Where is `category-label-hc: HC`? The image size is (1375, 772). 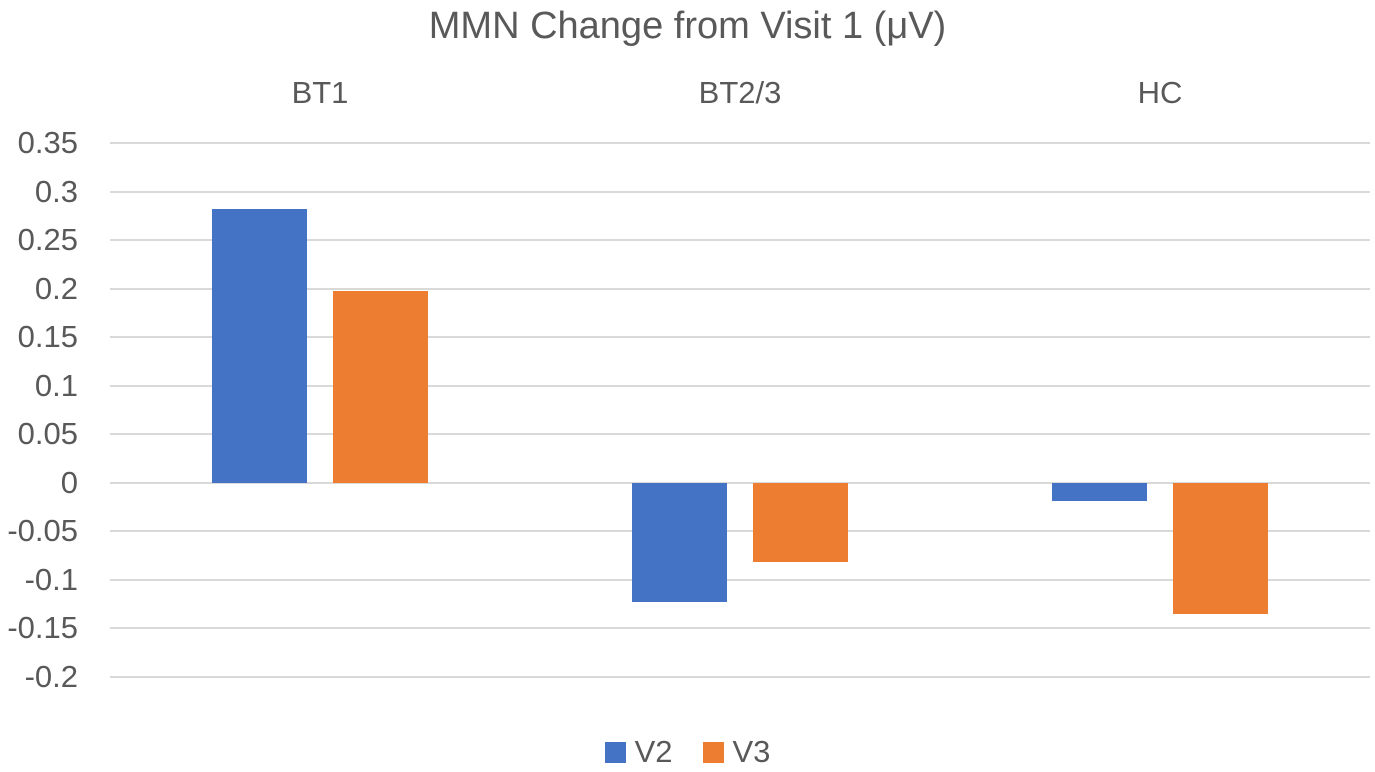 category-label-hc: HC is located at coordinates (1160, 92).